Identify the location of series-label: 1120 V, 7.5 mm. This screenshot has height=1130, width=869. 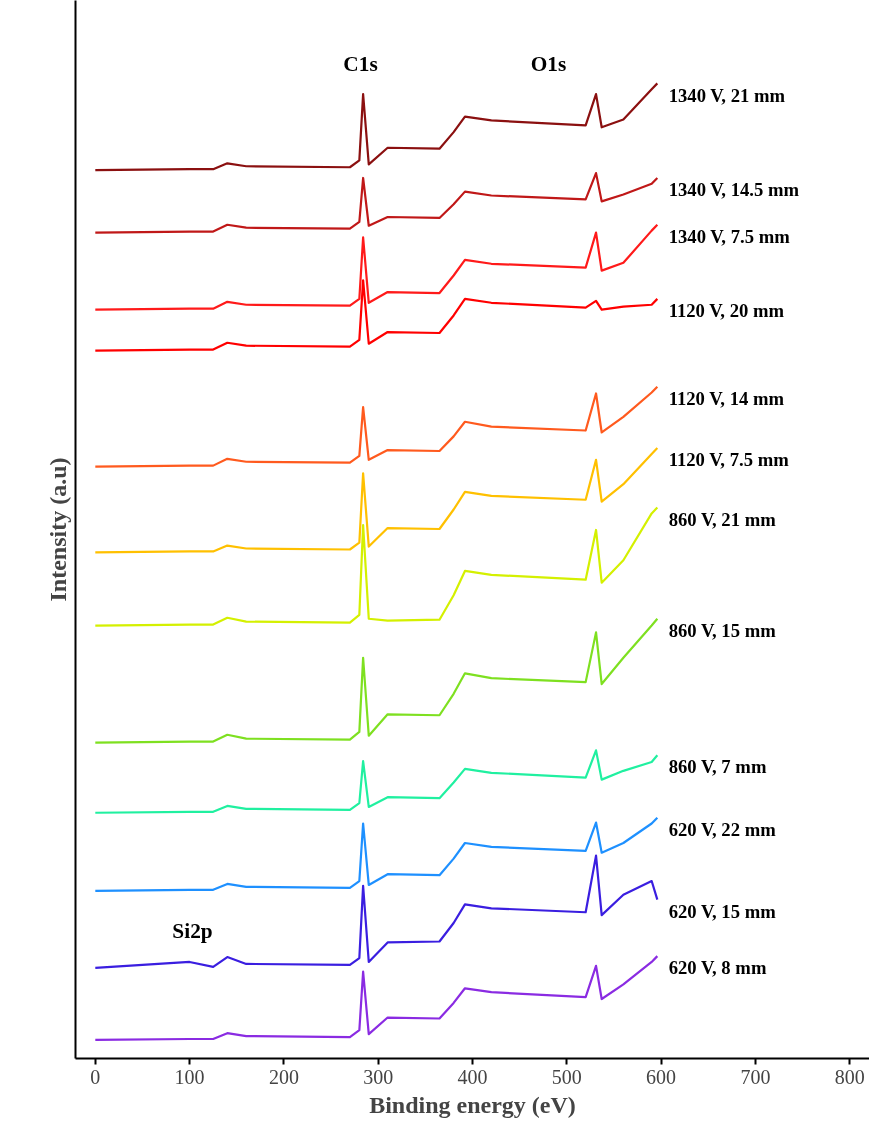
(729, 460).